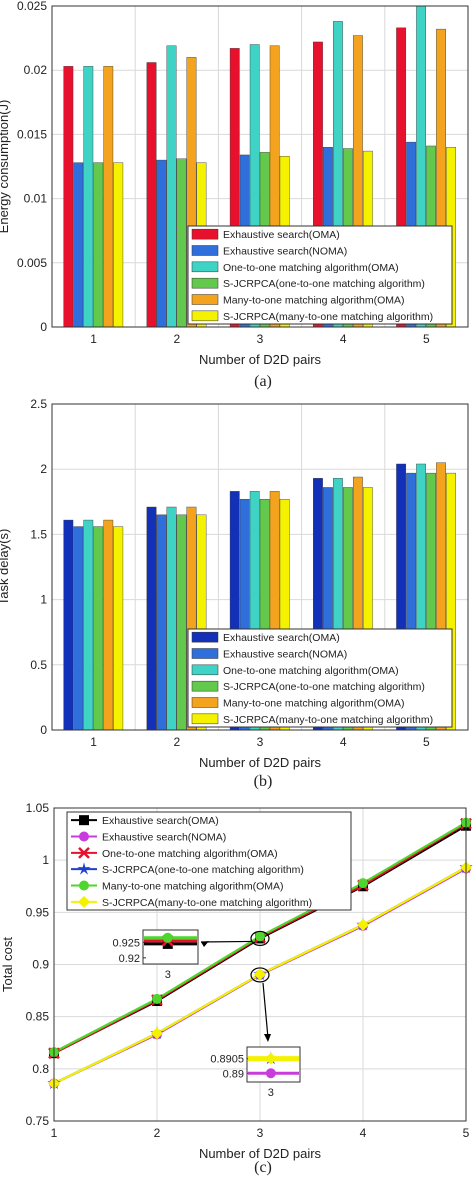 The image size is (474, 1180). I want to click on panel-a-label: (a), so click(263, 381).